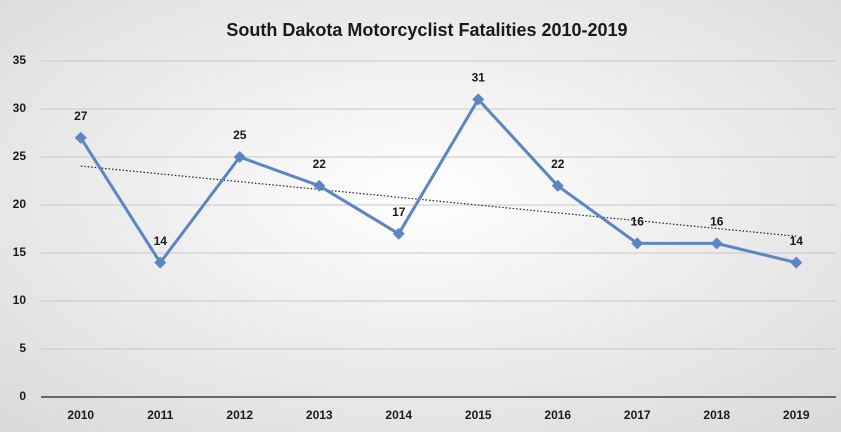 This screenshot has width=841, height=432. I want to click on x-tick-label: 2015, so click(478, 415).